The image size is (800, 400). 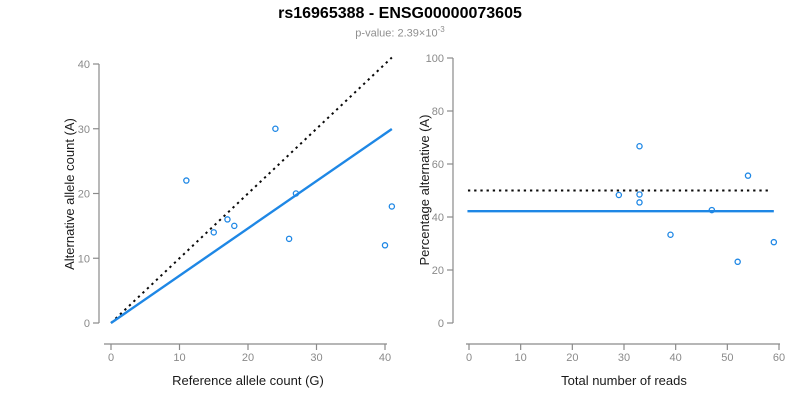 I want to click on page-subtitle: p-value: 2.39×10-3, so click(x=400, y=32).